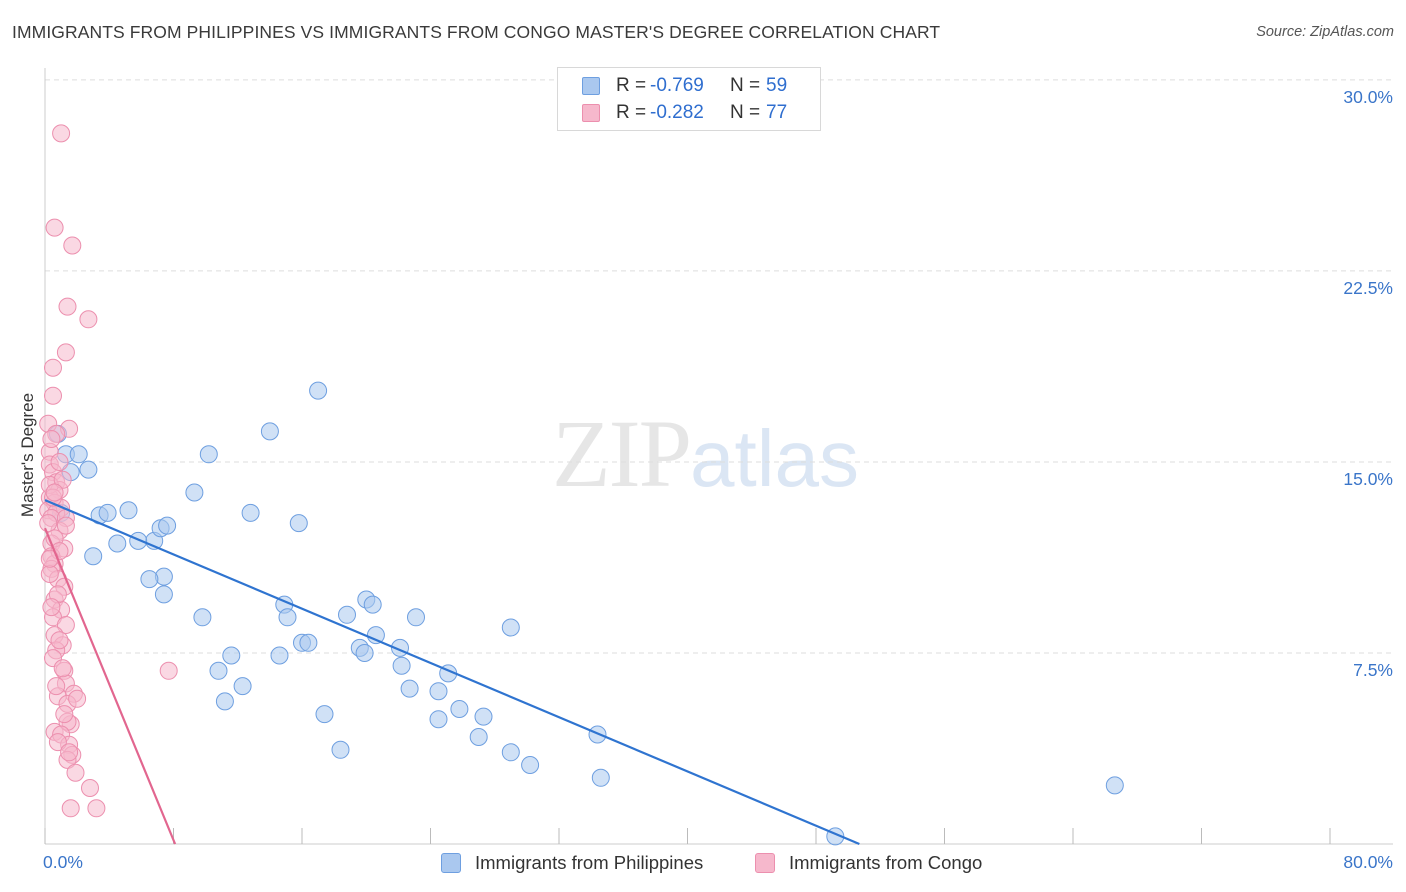  What do you see at coordinates (27, 455) in the screenshot?
I see `y-axis-label: Master's Degree` at bounding box center [27, 455].